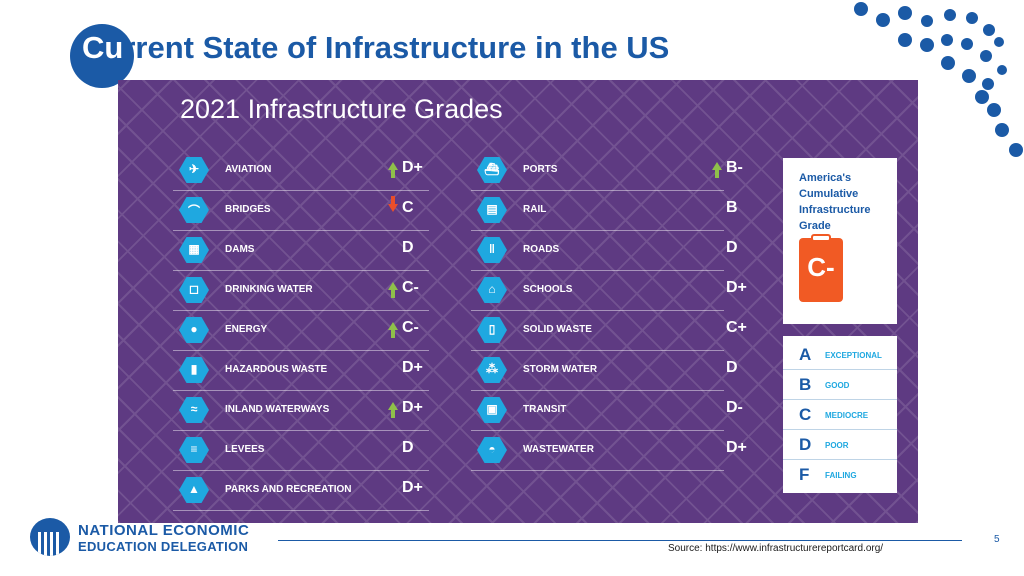  Describe the element at coordinates (194, 370) in the screenshot. I see `hazard-barrel-icon: ▮` at that location.